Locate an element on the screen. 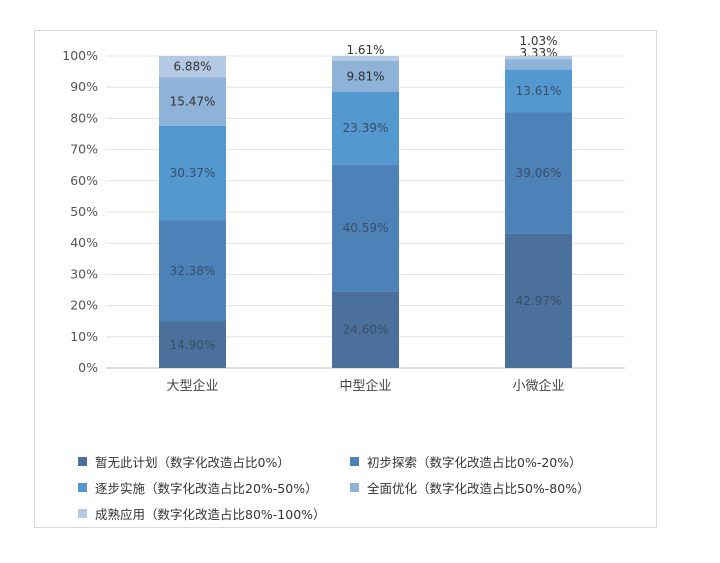 The image size is (720, 563). data-label: 1.03% is located at coordinates (538, 41).